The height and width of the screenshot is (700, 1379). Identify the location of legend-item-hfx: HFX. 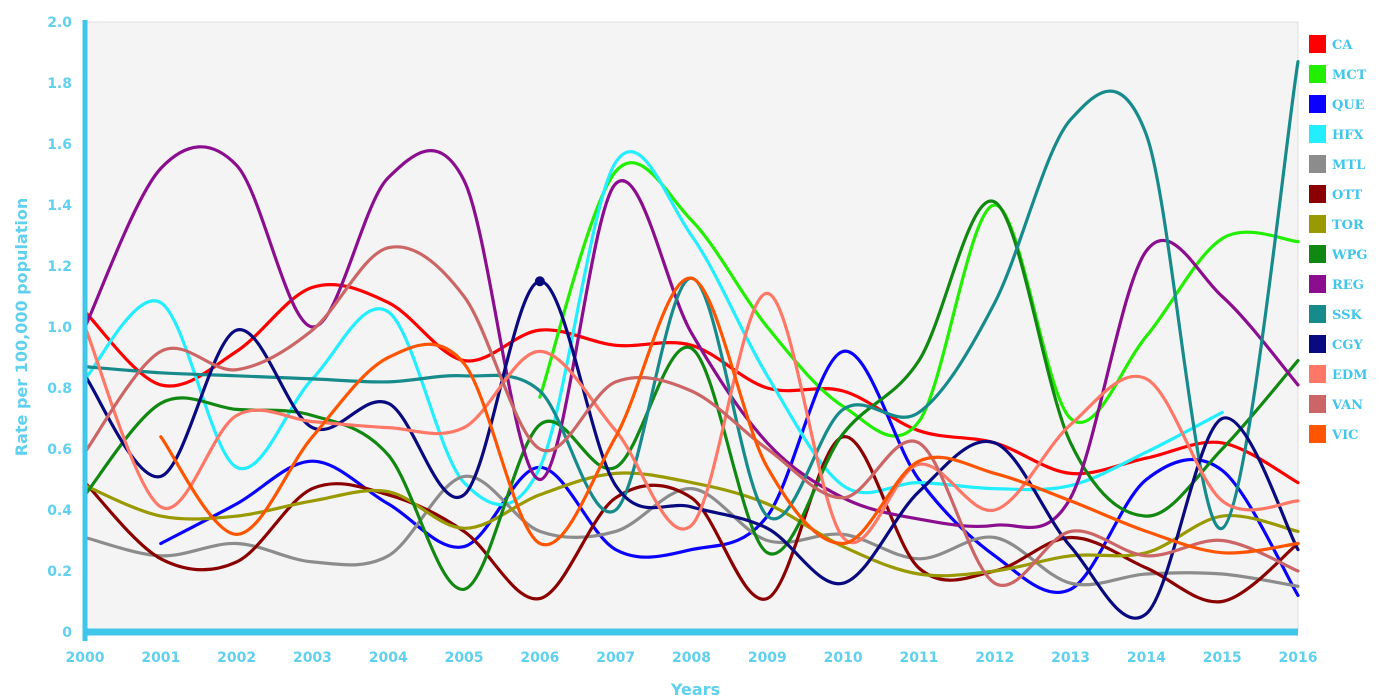
(1337, 134).